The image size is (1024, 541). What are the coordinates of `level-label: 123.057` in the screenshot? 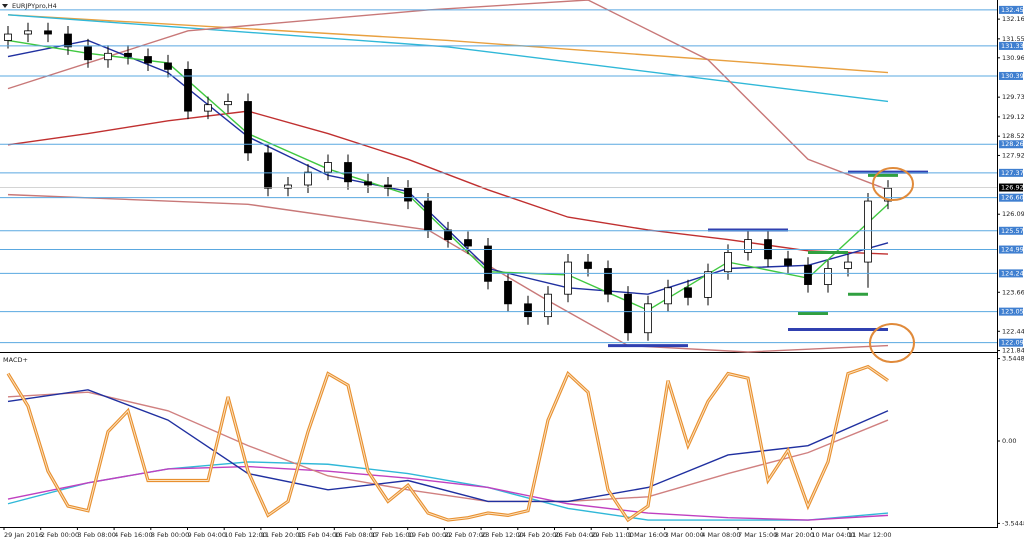 It's located at (1012, 312).